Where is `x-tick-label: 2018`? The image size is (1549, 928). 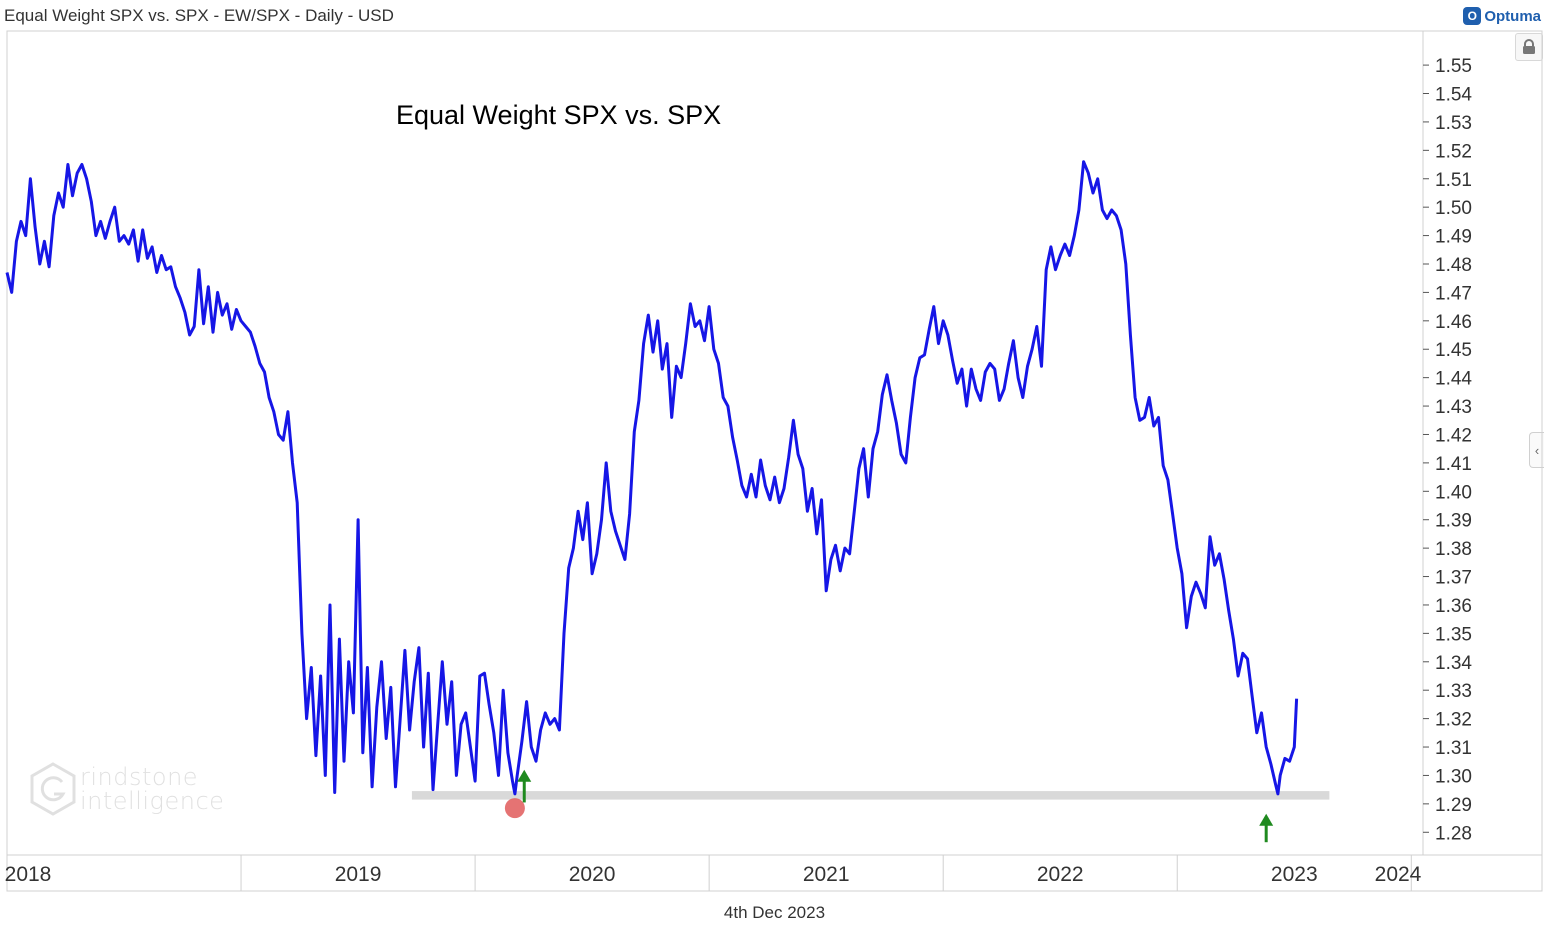 x-tick-label: 2018 is located at coordinates (28, 874).